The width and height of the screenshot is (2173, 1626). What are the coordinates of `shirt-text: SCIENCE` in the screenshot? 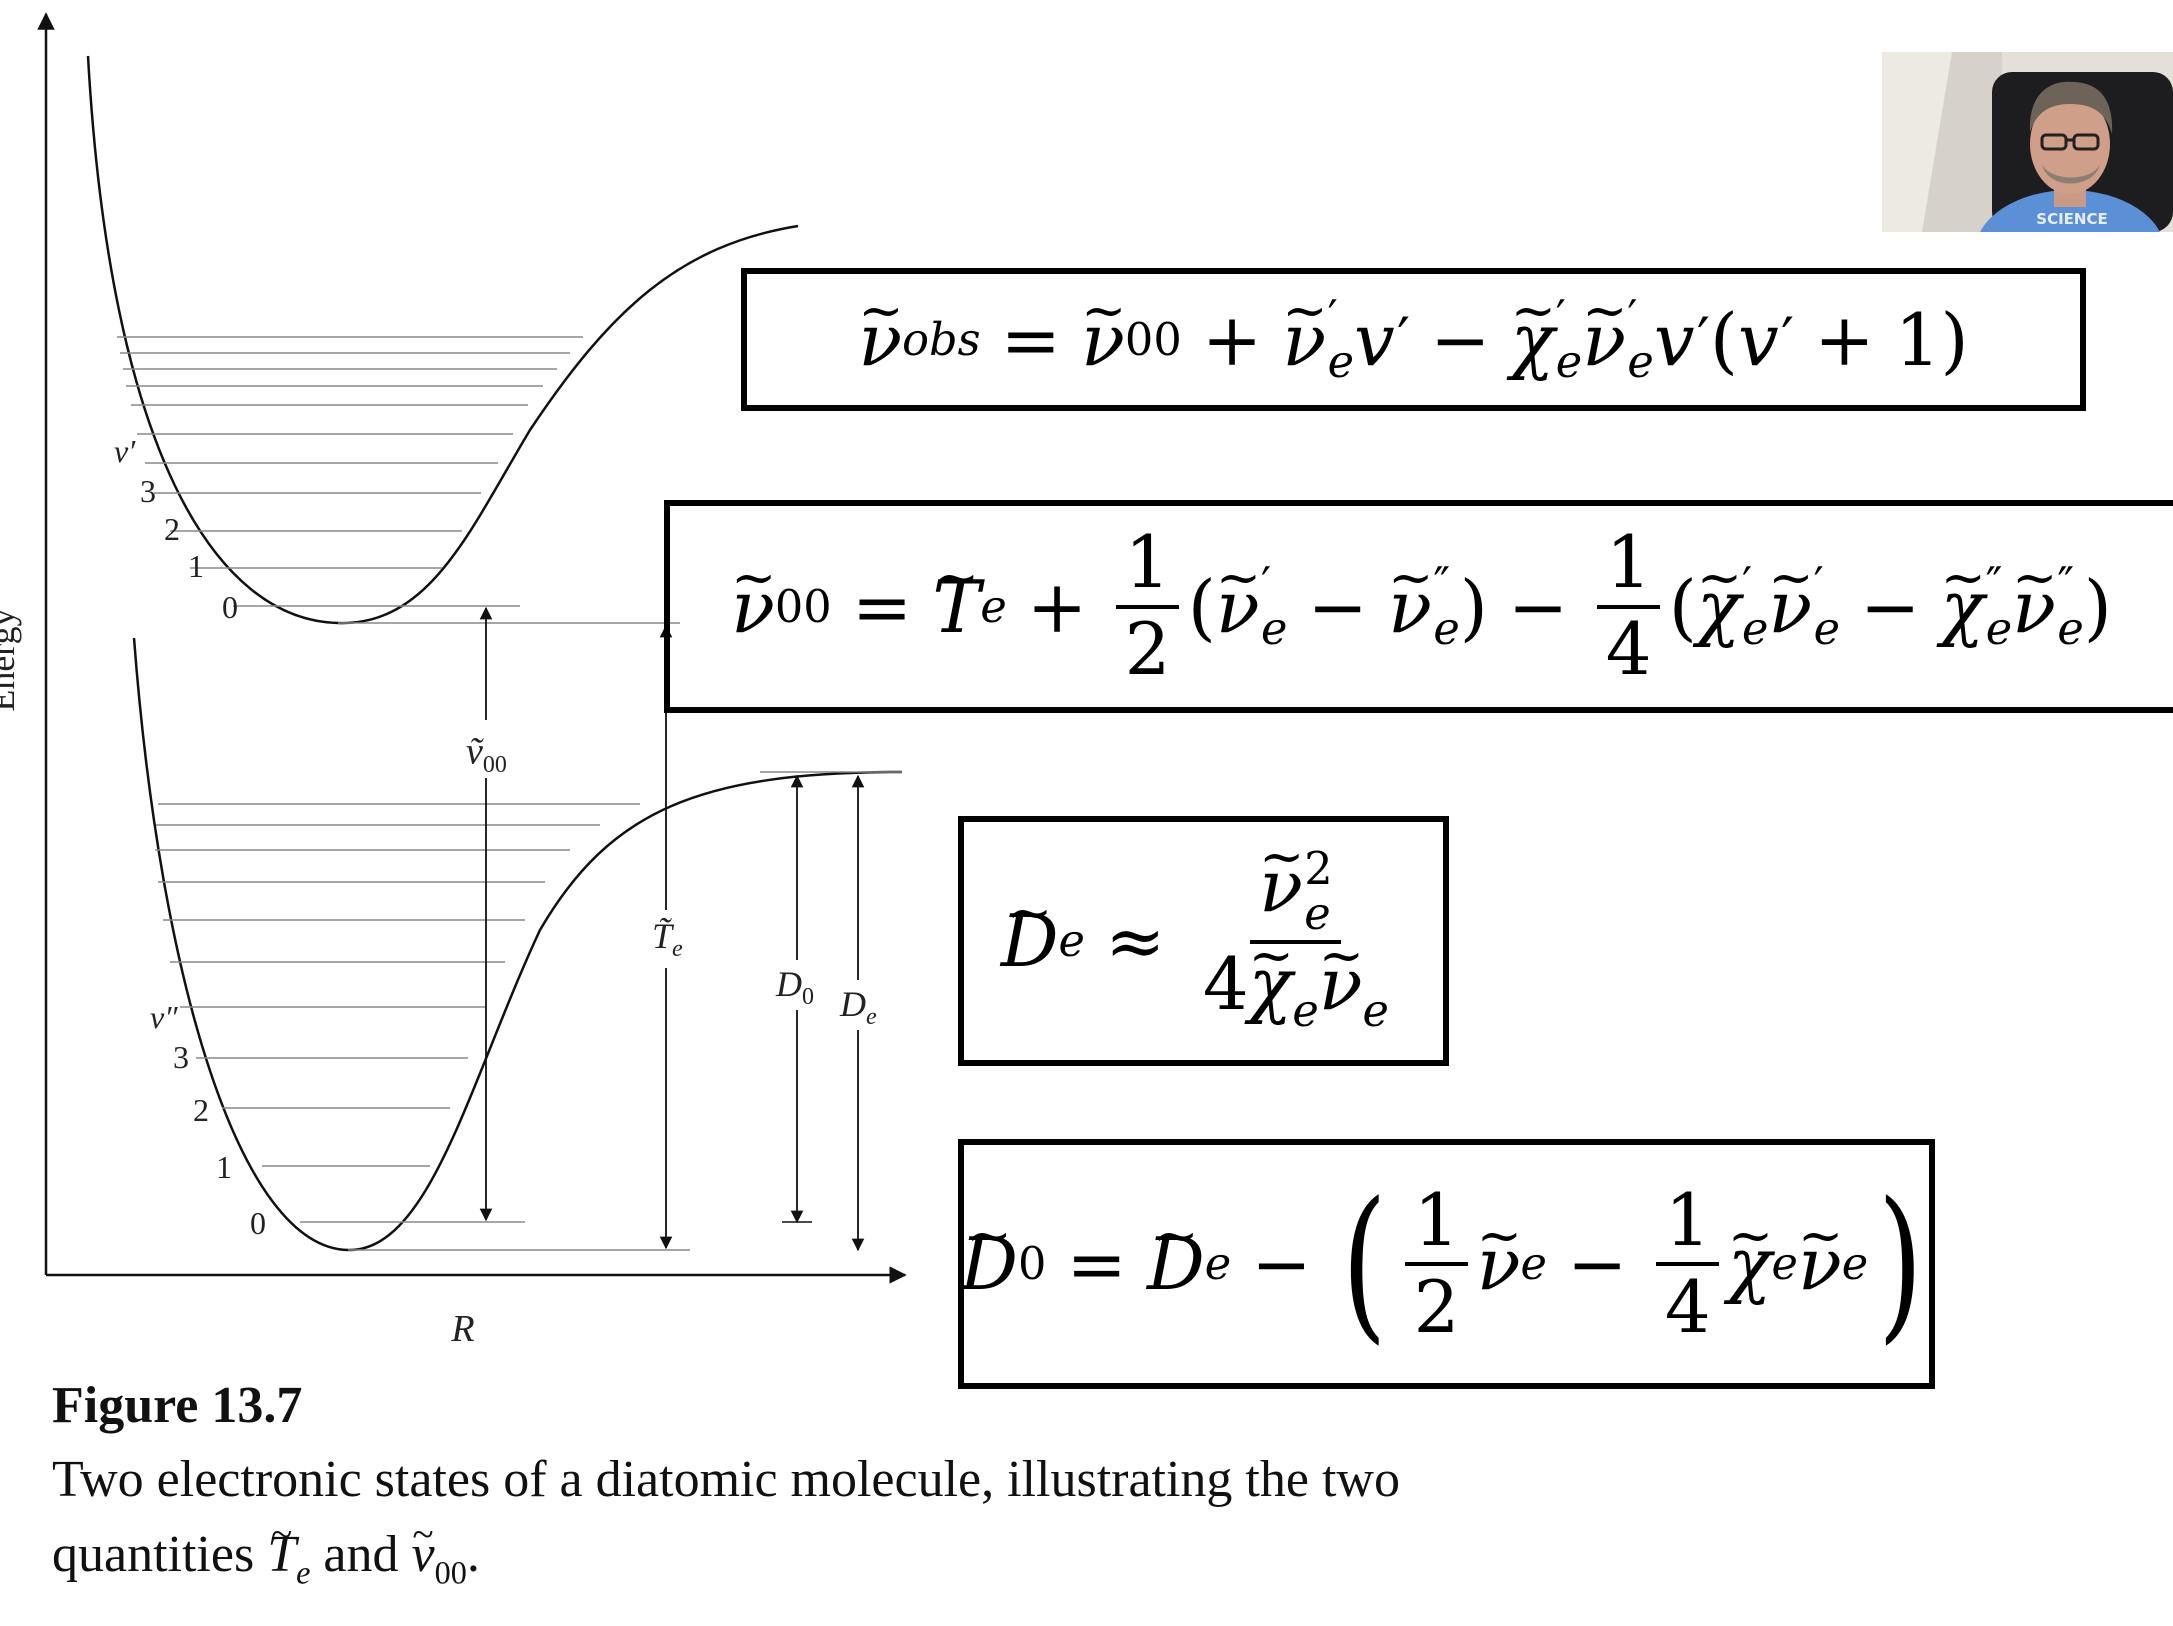 It's located at (2071, 219).